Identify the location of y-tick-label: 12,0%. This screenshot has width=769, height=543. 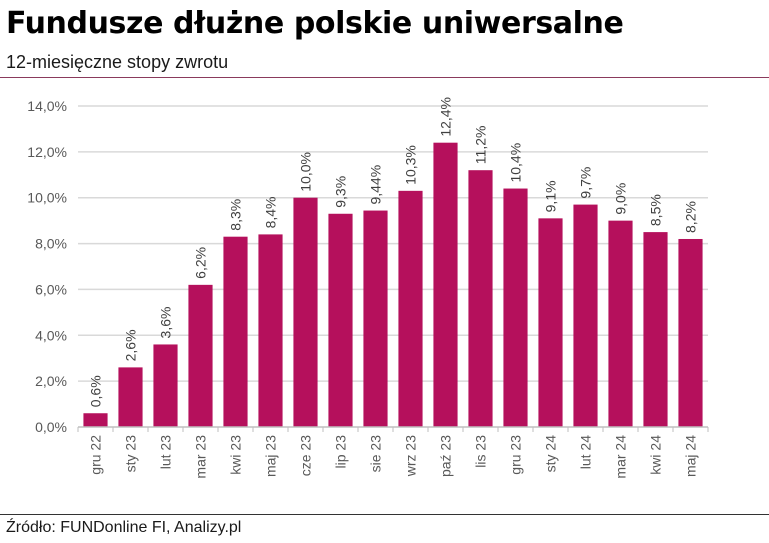
(47, 152).